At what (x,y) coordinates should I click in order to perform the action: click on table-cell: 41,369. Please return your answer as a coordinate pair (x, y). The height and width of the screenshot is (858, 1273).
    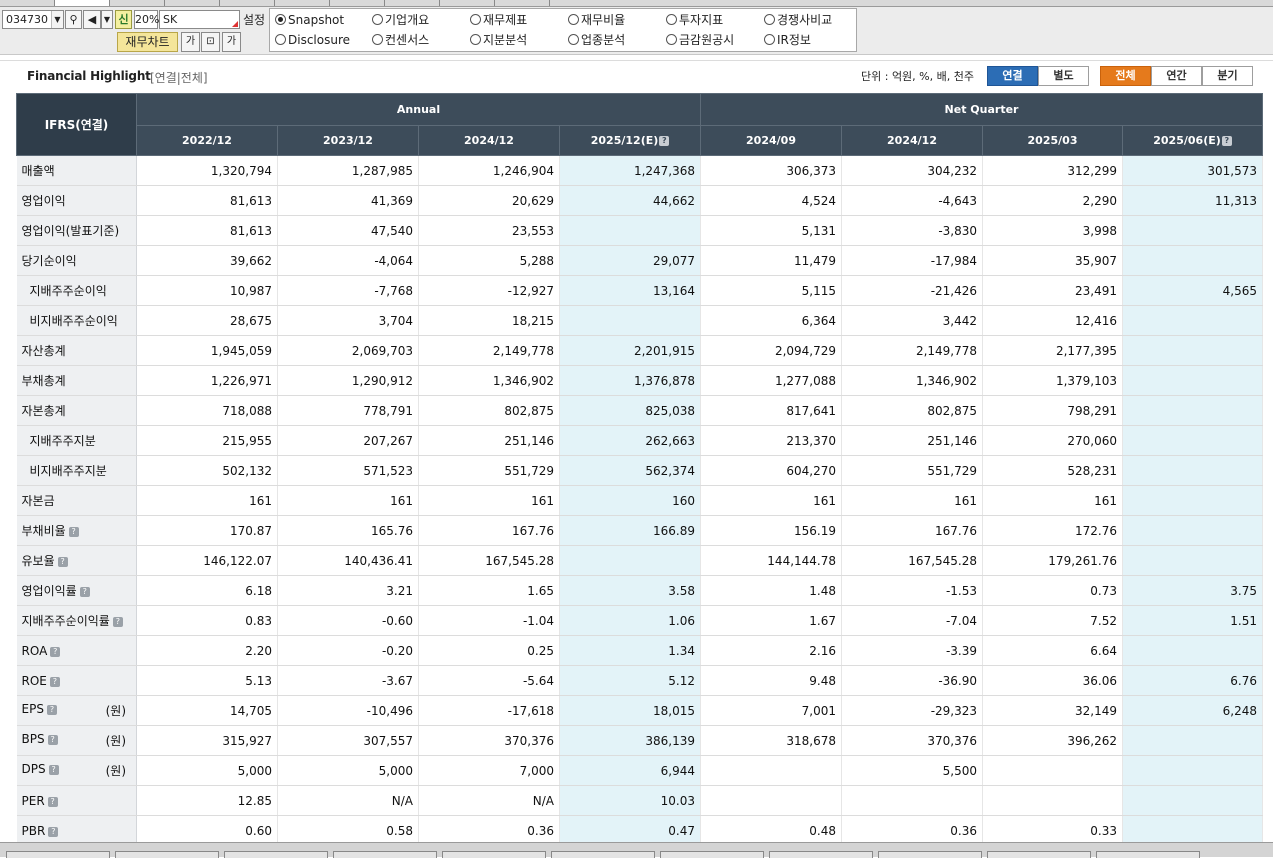
    Looking at the image, I should click on (348, 200).